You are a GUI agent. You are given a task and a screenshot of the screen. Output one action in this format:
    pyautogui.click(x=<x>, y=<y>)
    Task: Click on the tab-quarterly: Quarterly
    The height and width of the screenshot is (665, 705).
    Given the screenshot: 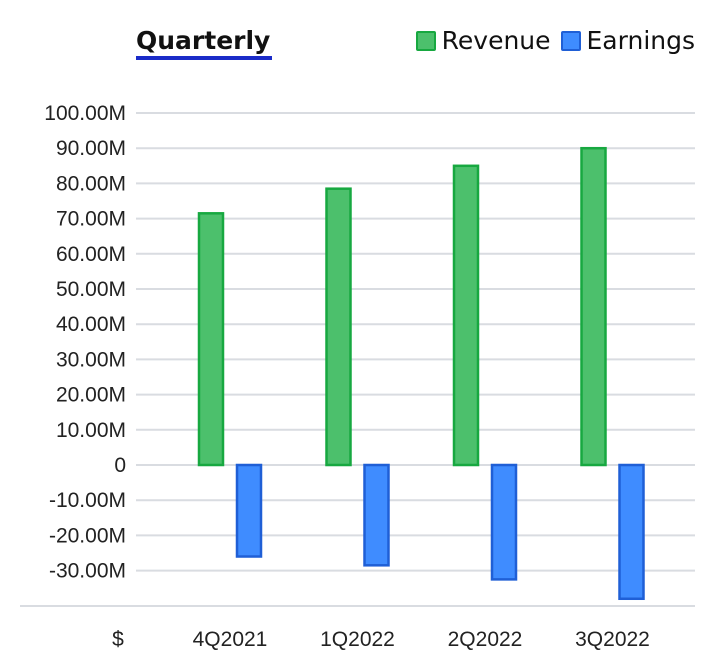 What is the action you would take?
    pyautogui.click(x=203, y=40)
    